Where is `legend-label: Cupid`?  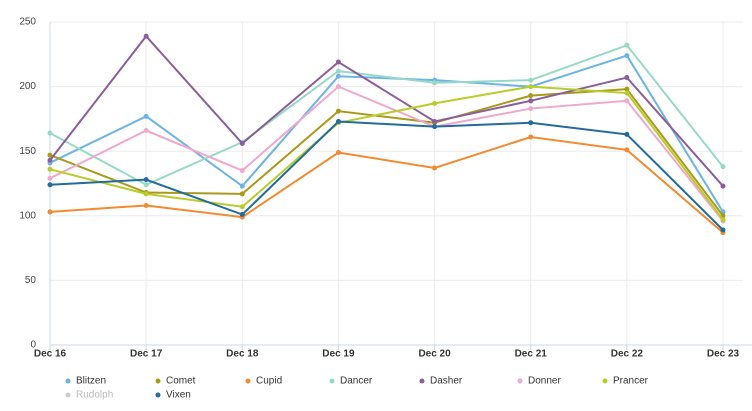 legend-label: Cupid is located at coordinates (269, 381).